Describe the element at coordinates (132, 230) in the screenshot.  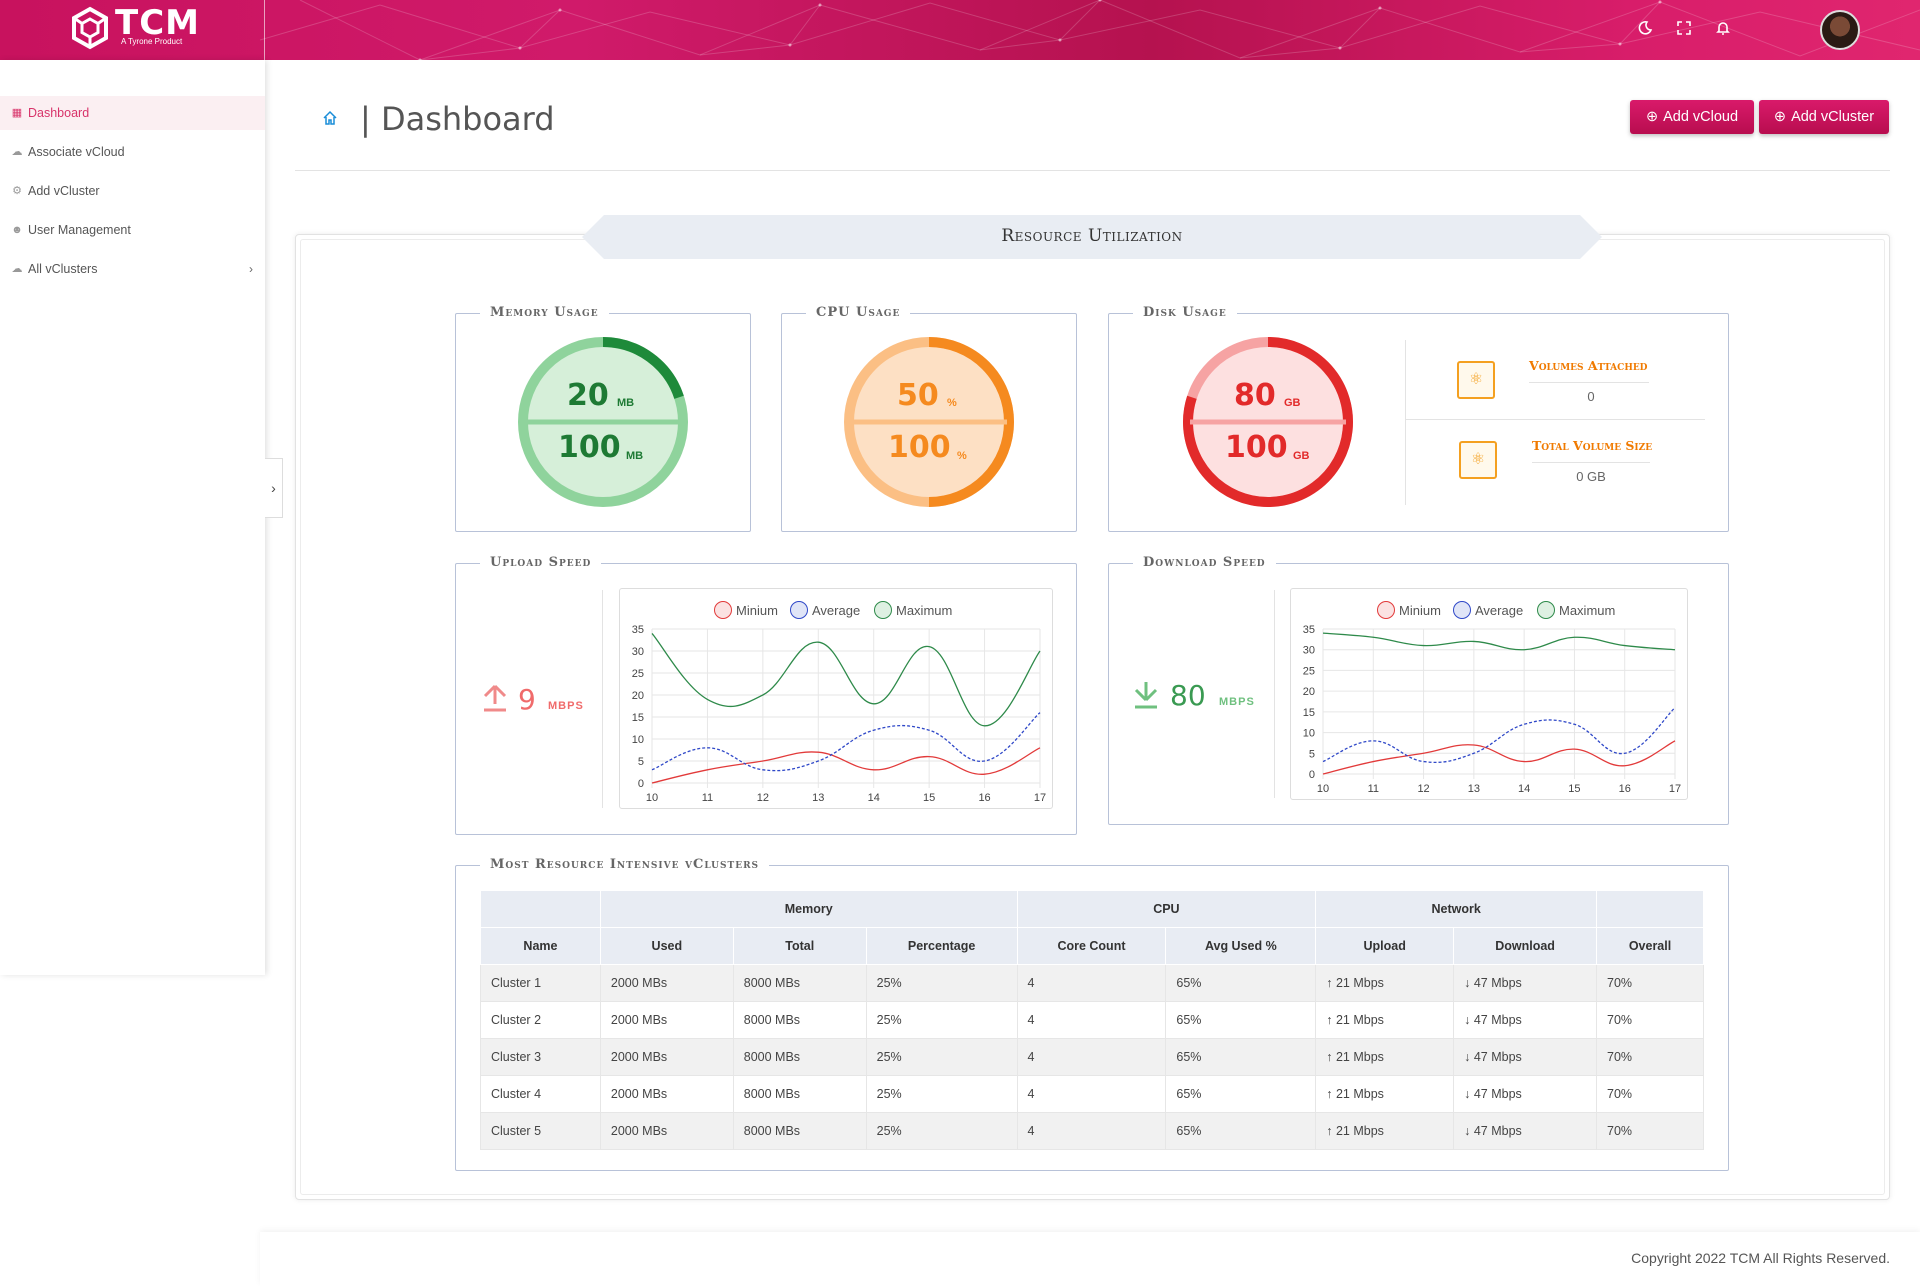
I see `sidebar-item-user-management: ☻ User Management` at that location.